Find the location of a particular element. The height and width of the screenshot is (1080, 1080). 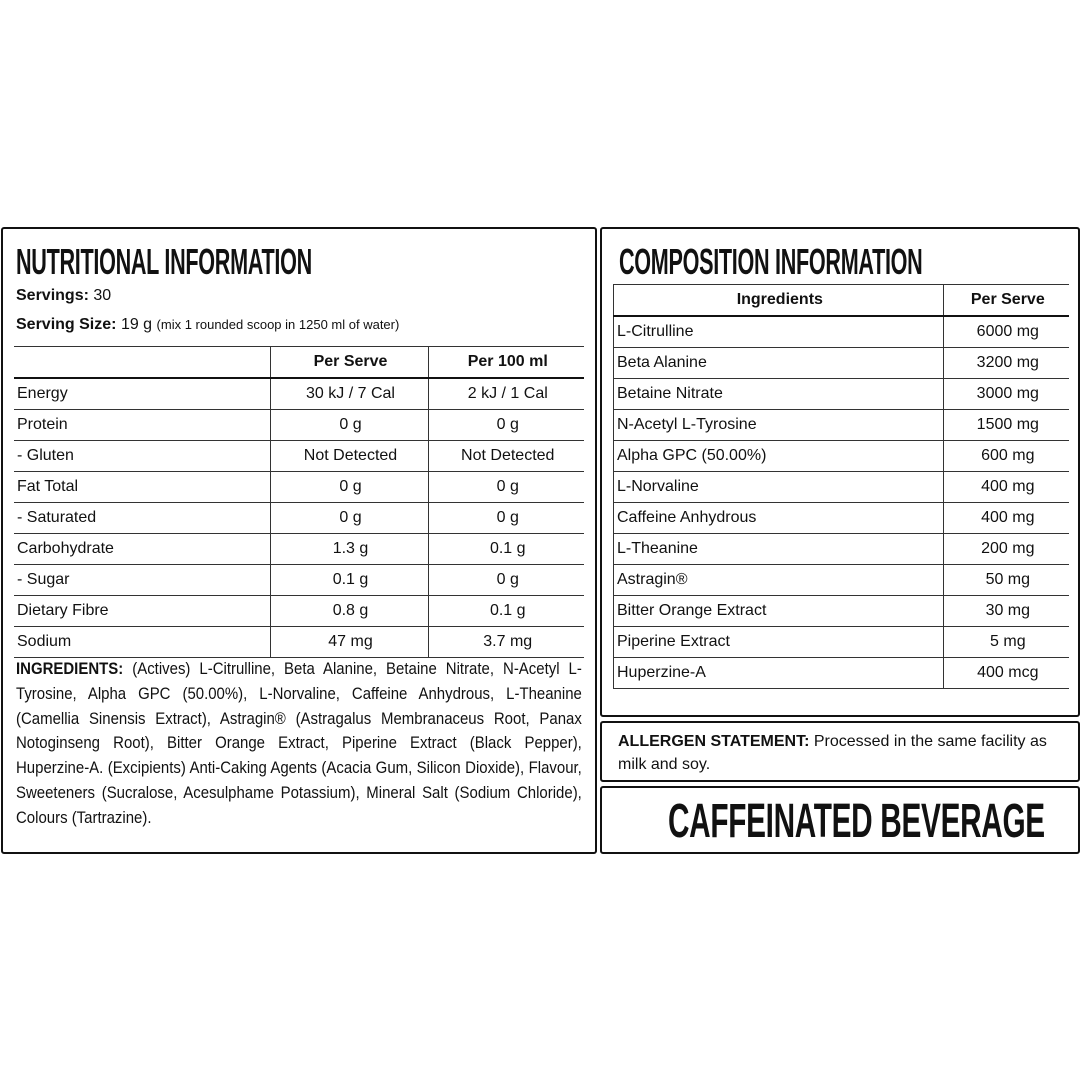

table-row: Dietary Fibre 0.8 g 0.1 g is located at coordinates (299, 611).